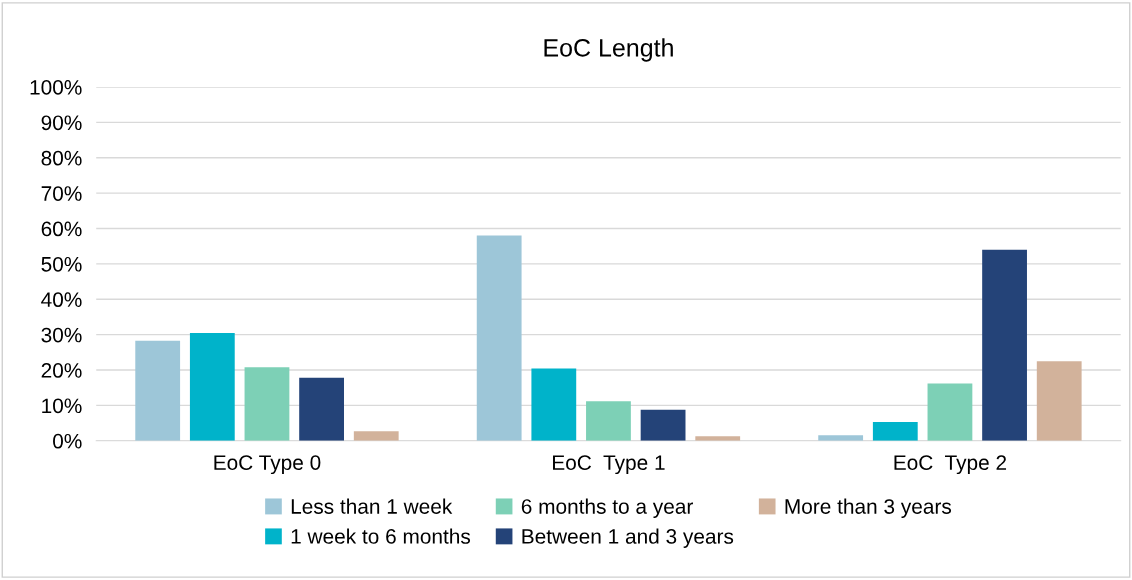  Describe the element at coordinates (62, 406) in the screenshot. I see `y-tick-label: 10%` at that location.